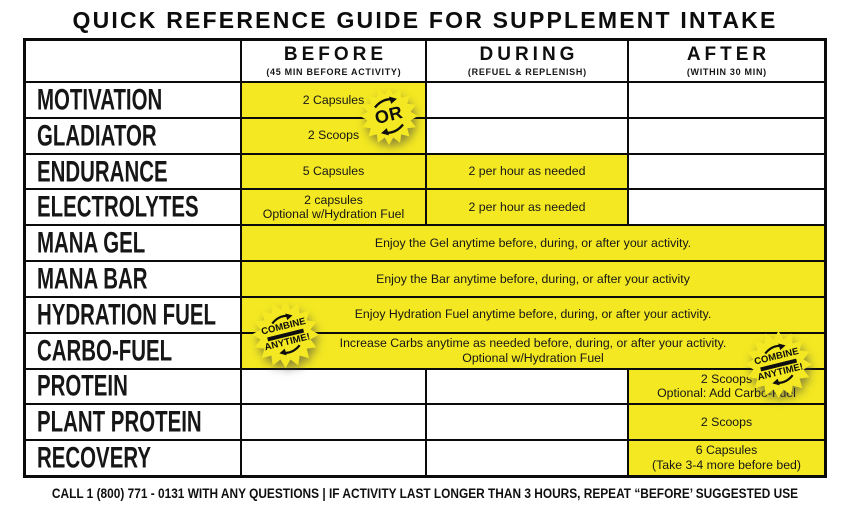  What do you see at coordinates (119, 422) in the screenshot?
I see `row-label-text: PLANT PROTEIN` at bounding box center [119, 422].